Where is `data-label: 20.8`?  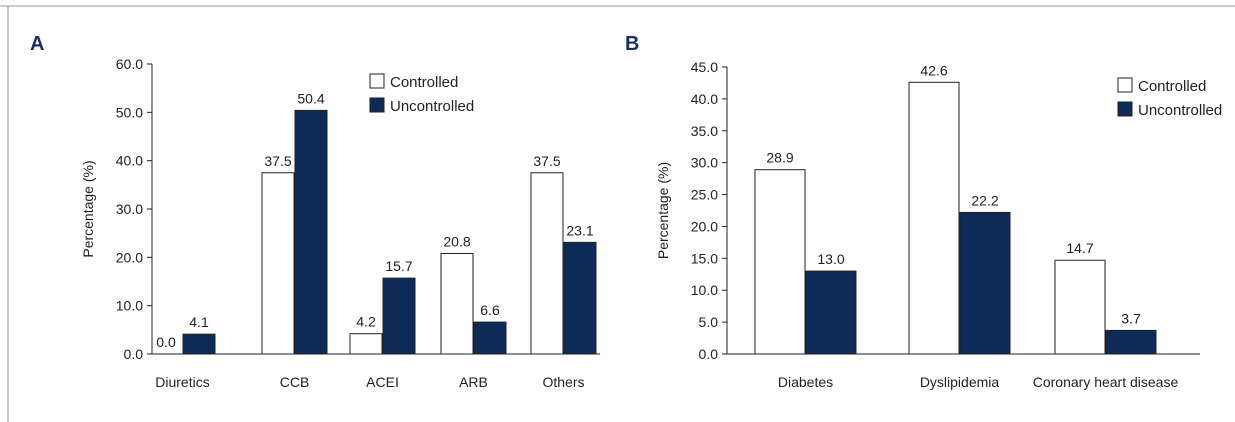
data-label: 20.8 is located at coordinates (456, 241).